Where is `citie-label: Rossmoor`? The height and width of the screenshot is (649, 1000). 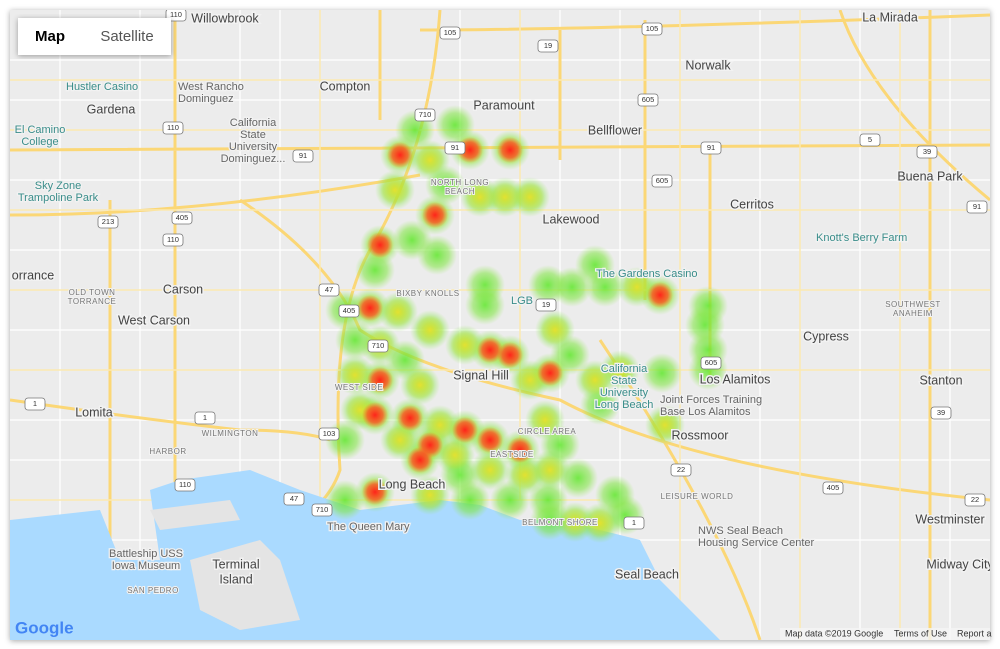
citie-label: Rossmoor is located at coordinates (700, 435).